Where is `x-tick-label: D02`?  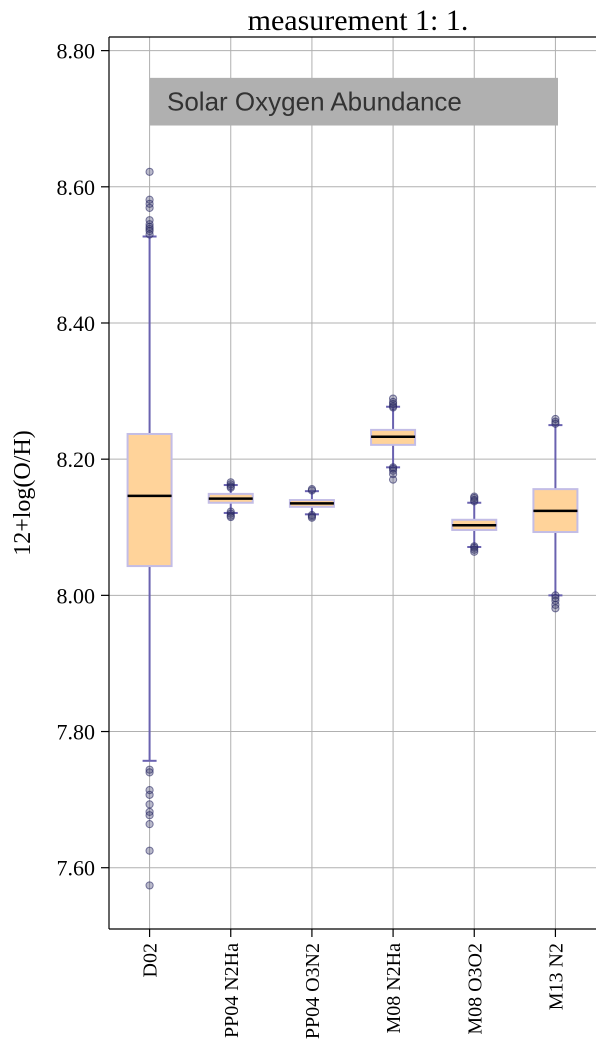
x-tick-label: D02 is located at coordinates (151, 960).